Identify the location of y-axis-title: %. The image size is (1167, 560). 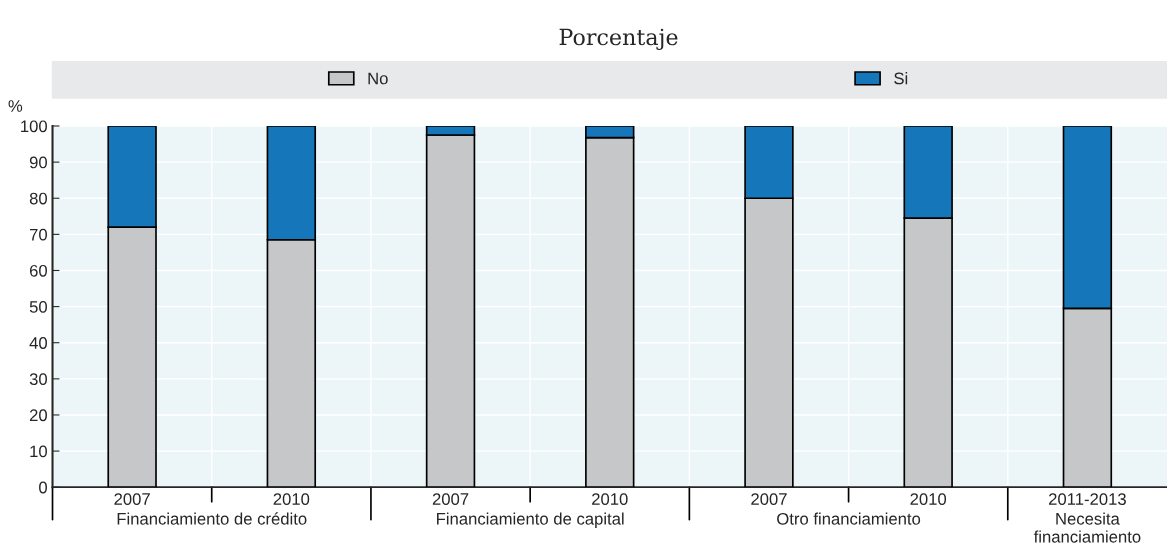
(15, 106).